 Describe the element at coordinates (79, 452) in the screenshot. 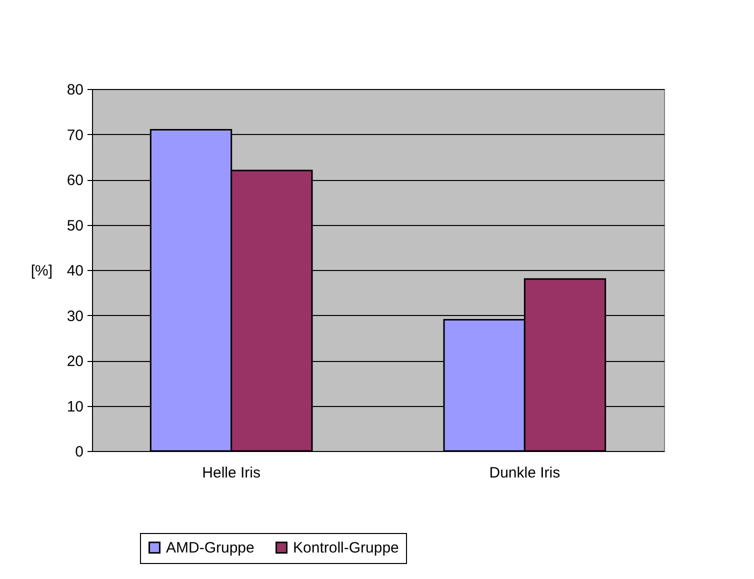

I see `y-tick-label: 0` at that location.